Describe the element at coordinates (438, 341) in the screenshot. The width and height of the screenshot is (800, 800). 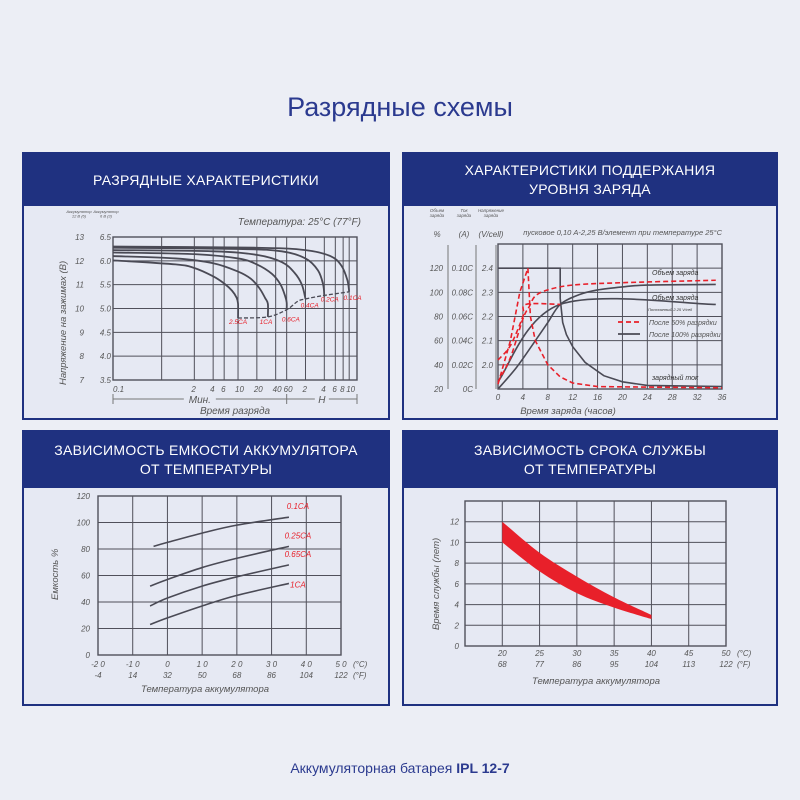
I see `y-tick-label-pct: 60` at that location.